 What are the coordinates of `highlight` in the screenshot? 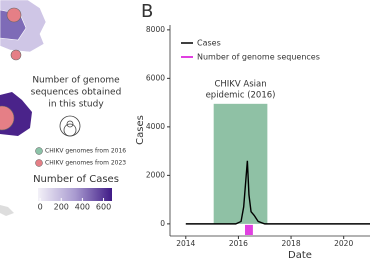 It's located at (240, 163).